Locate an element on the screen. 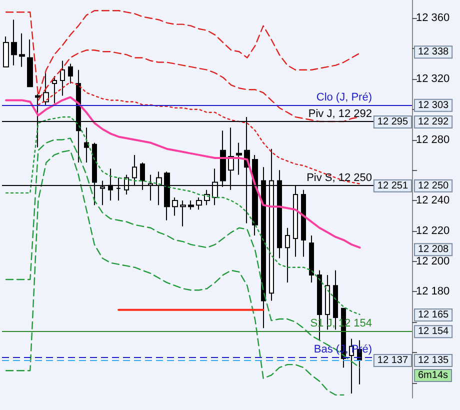 This screenshot has height=410, width=460. y-tick-label: 12 320 is located at coordinates (433, 78).